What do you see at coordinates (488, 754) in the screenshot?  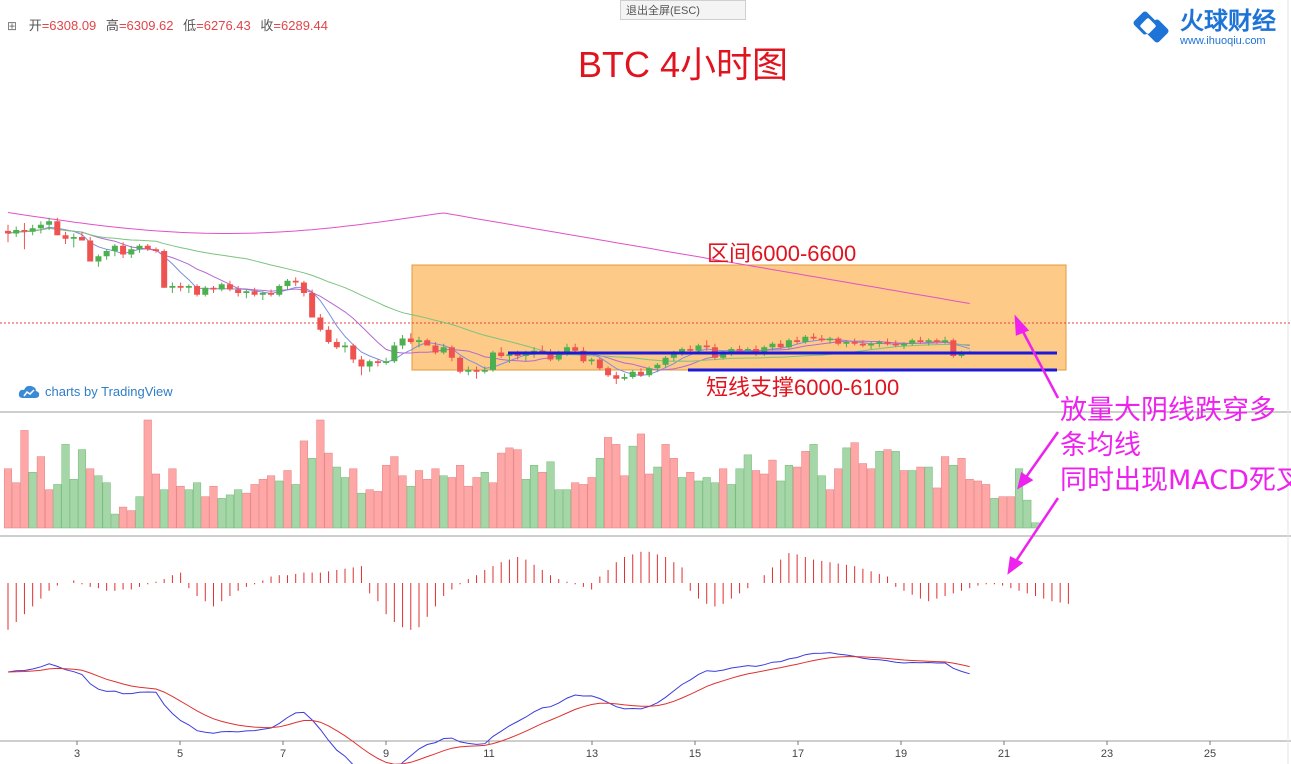 I see `x-tick-label: 11` at bounding box center [488, 754].